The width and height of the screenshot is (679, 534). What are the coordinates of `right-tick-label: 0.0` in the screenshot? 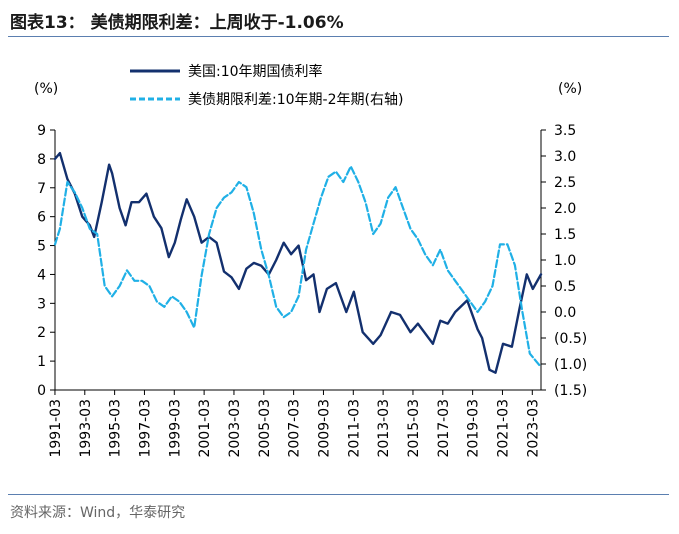 It's located at (565, 313).